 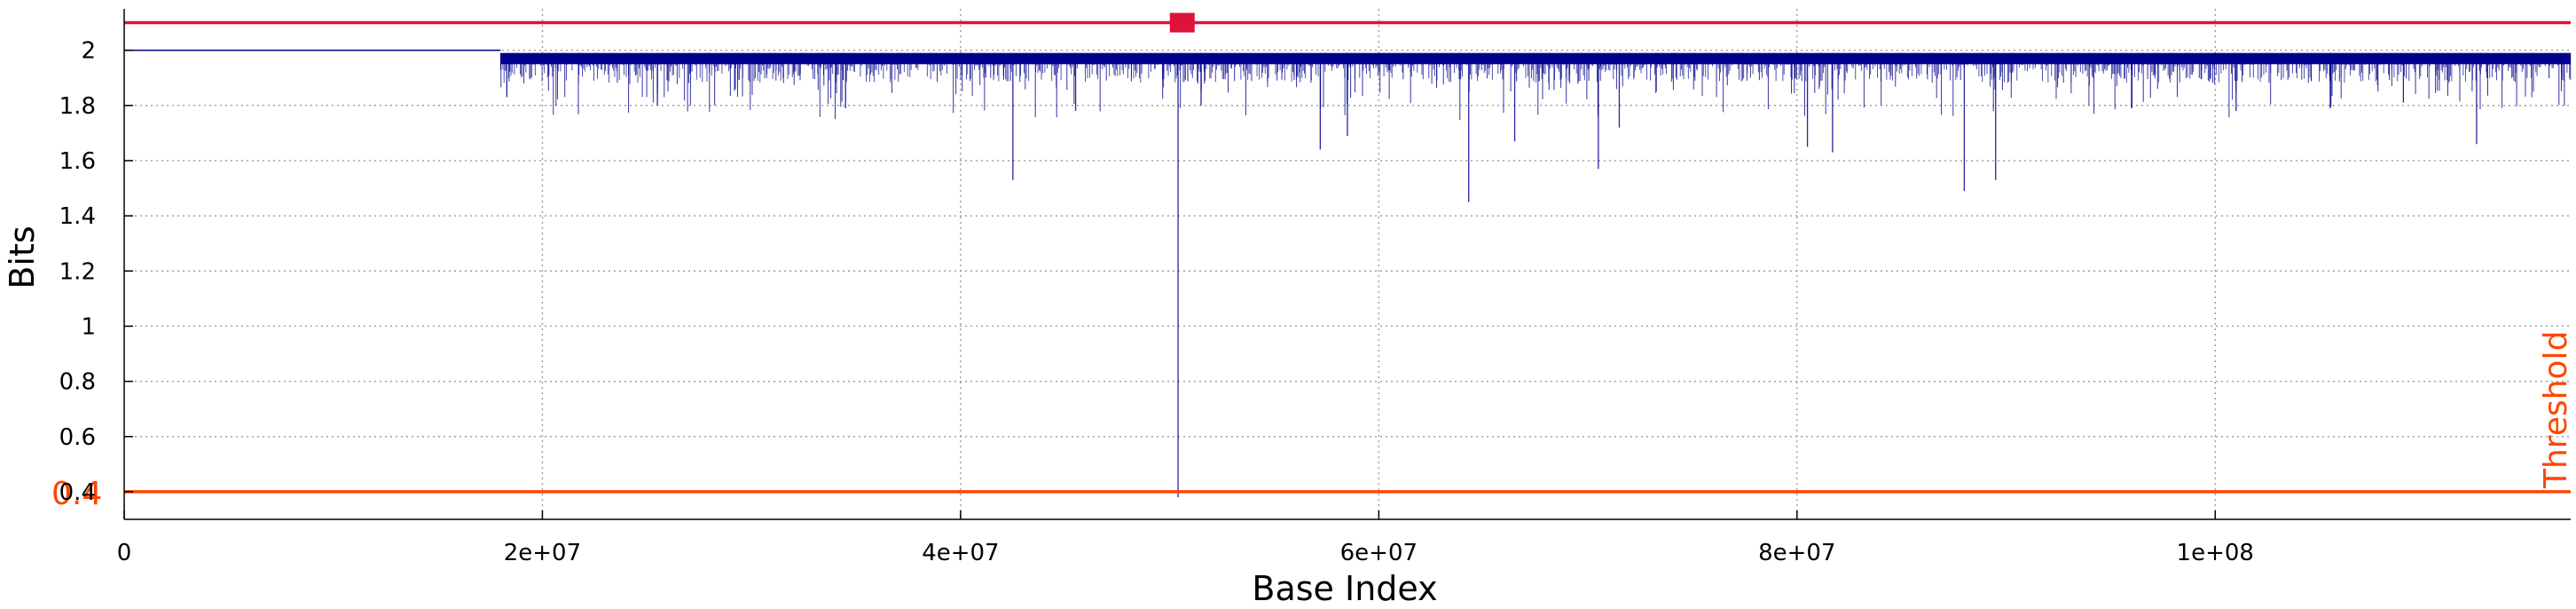 What do you see at coordinates (22, 257) in the screenshot?
I see `y-axis-title: Bits` at bounding box center [22, 257].